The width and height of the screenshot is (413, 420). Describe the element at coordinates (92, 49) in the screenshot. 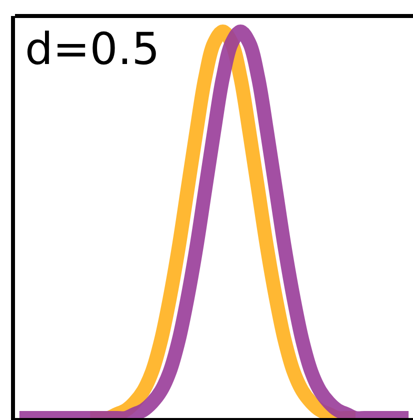

I see `annotation: d=0.5` at that location.